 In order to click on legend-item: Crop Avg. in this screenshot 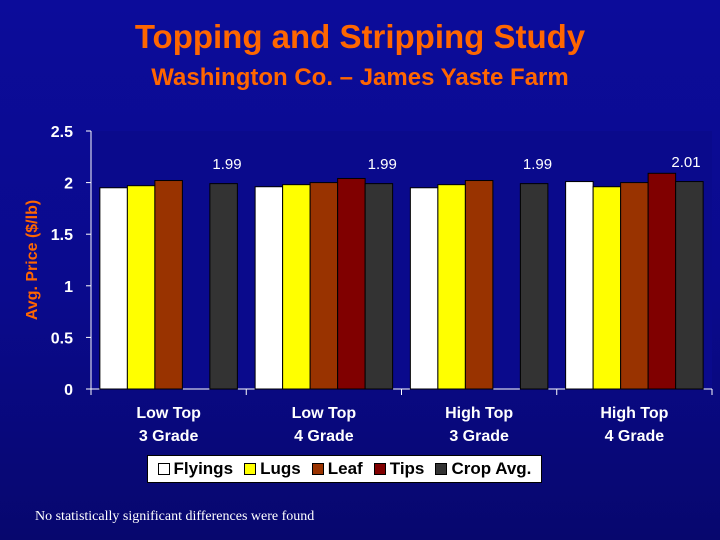, I will do `click(483, 469)`.